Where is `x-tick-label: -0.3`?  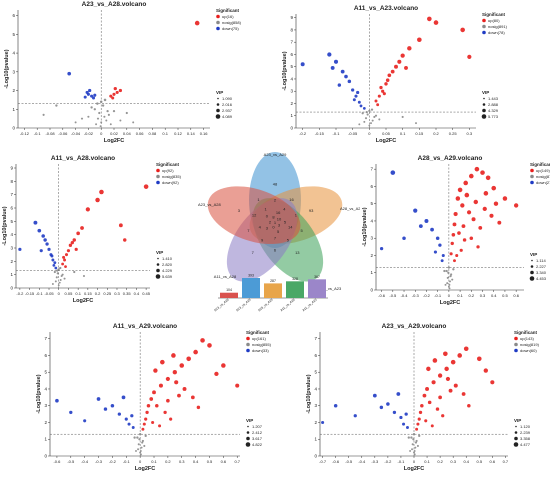 x-tick-label: -0.3 is located at coordinates (99, 461).